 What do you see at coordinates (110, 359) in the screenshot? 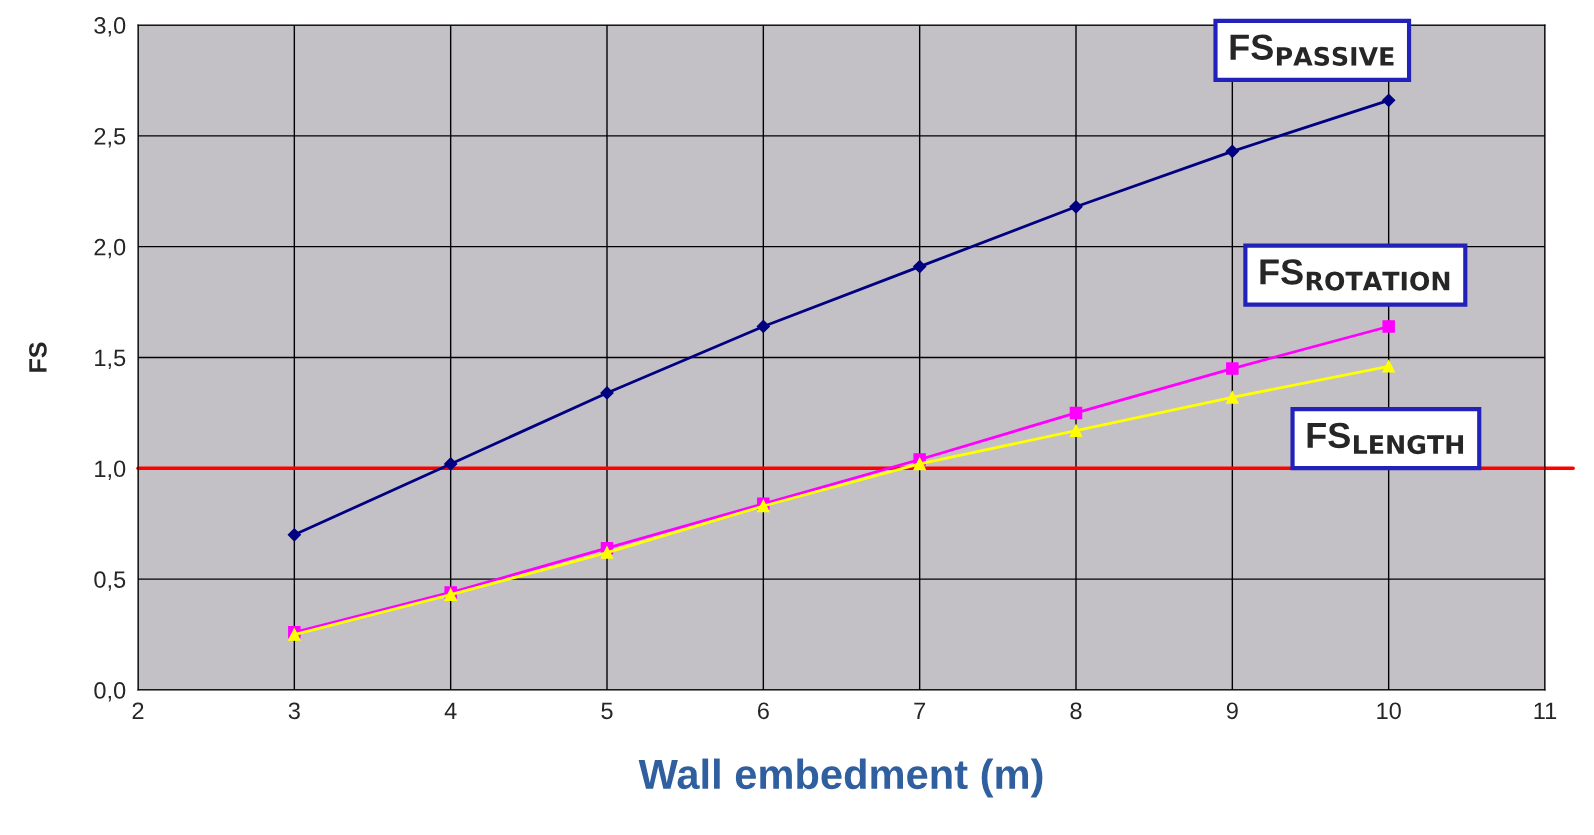
I see `y-tick-label: 1,5` at bounding box center [110, 359].